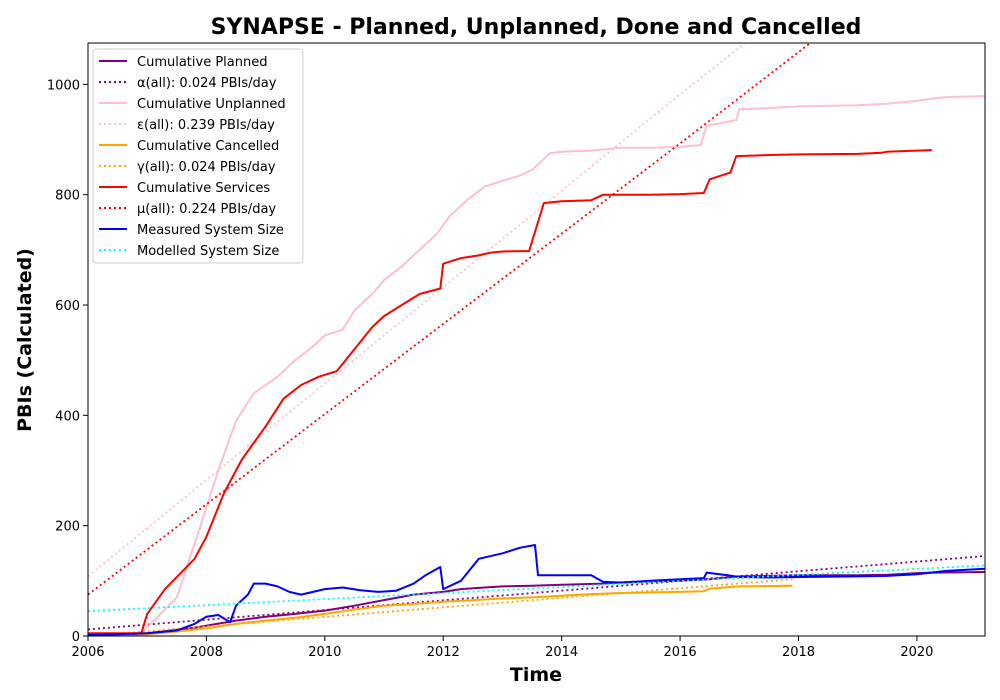  What do you see at coordinates (206, 167) in the screenshot?
I see `legend-label-5: γ(all): 0.024 PBIs/day` at bounding box center [206, 167].